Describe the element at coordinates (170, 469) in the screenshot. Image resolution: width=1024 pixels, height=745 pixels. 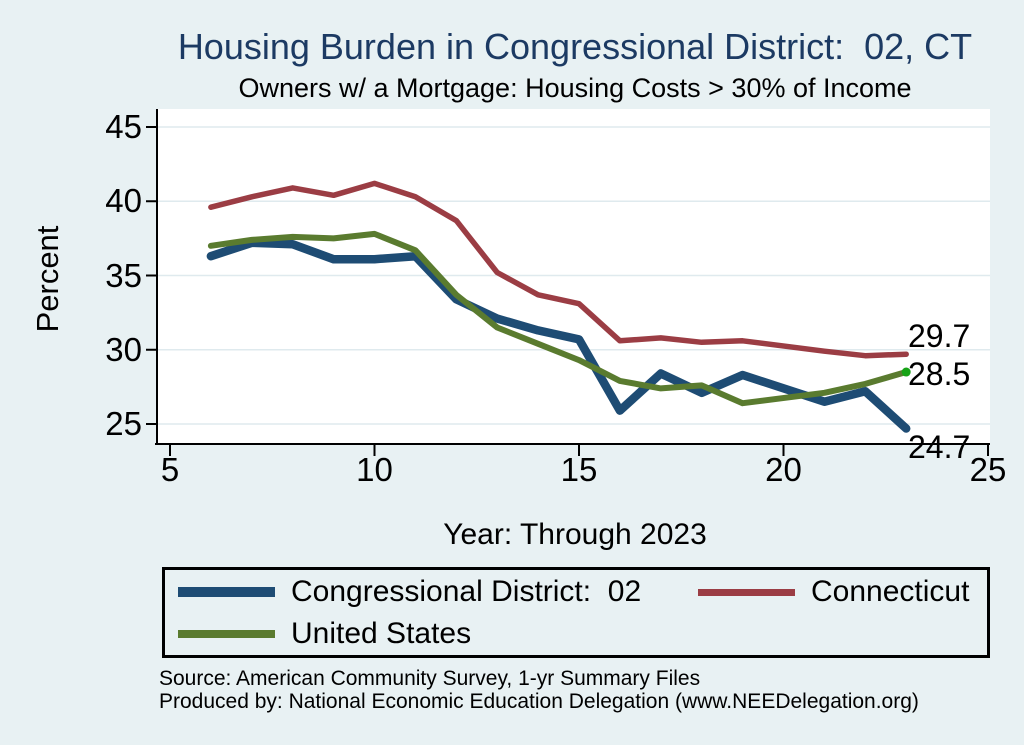
I see `x-tick-label: 5` at that location.